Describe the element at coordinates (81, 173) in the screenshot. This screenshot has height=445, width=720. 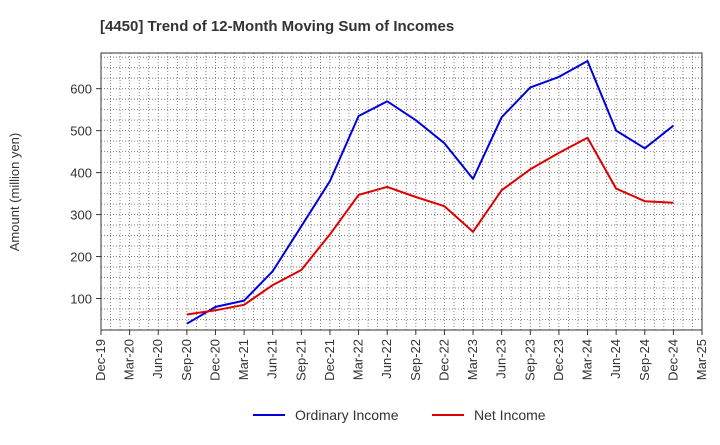
I see `y-tick-label: 400` at that location.